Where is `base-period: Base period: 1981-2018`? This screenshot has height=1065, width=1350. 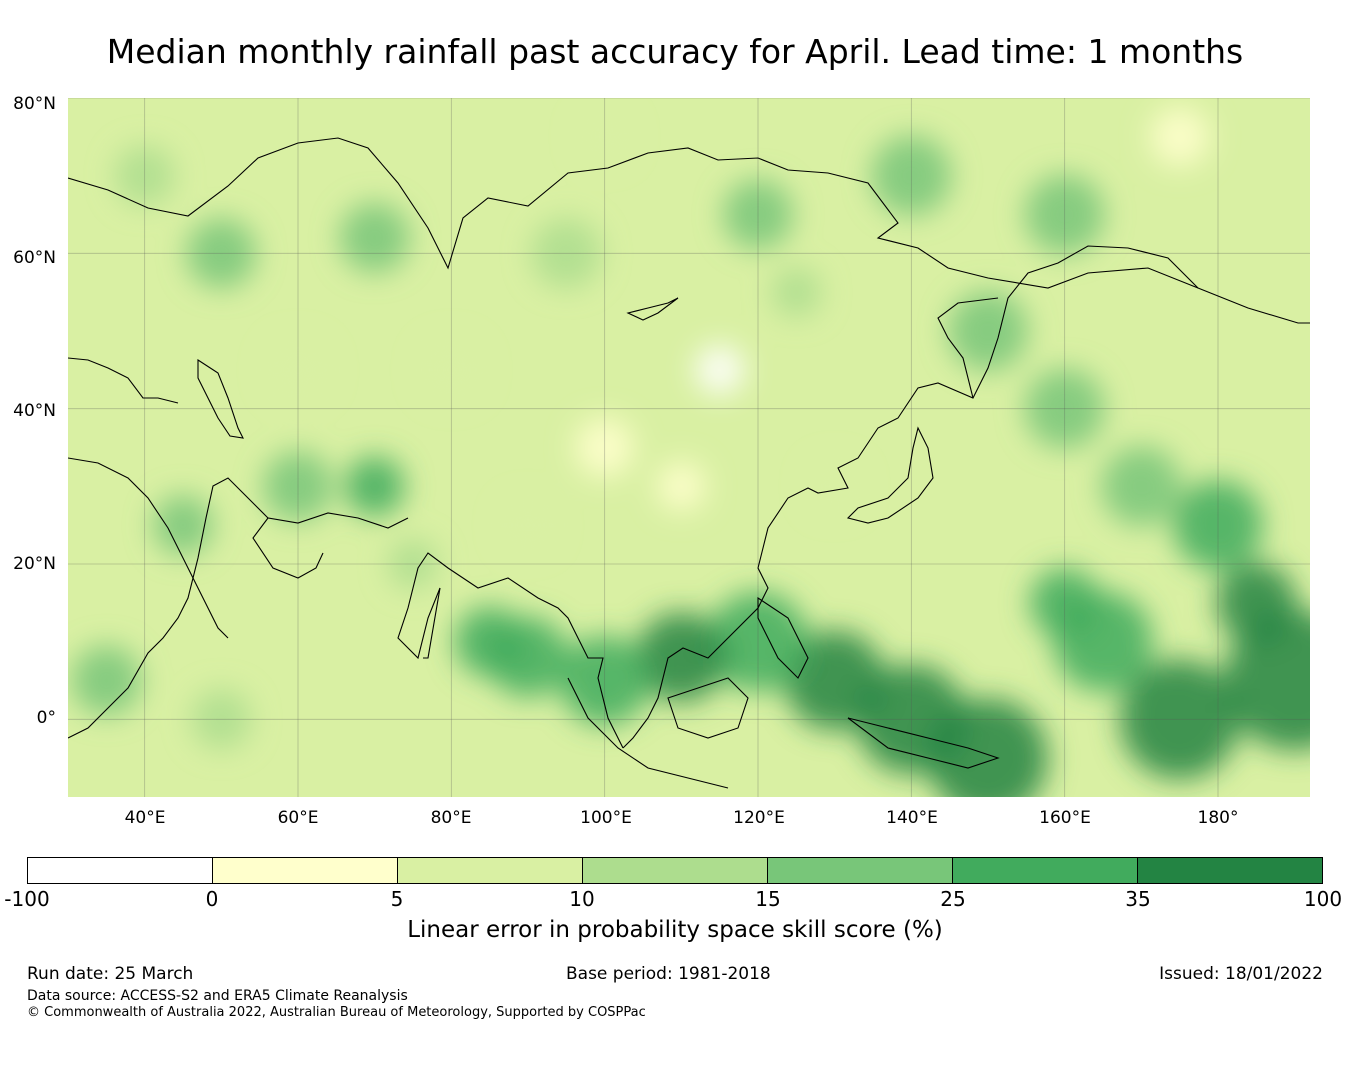
base-period: Base period: 1981-2018 is located at coordinates (668, 974).